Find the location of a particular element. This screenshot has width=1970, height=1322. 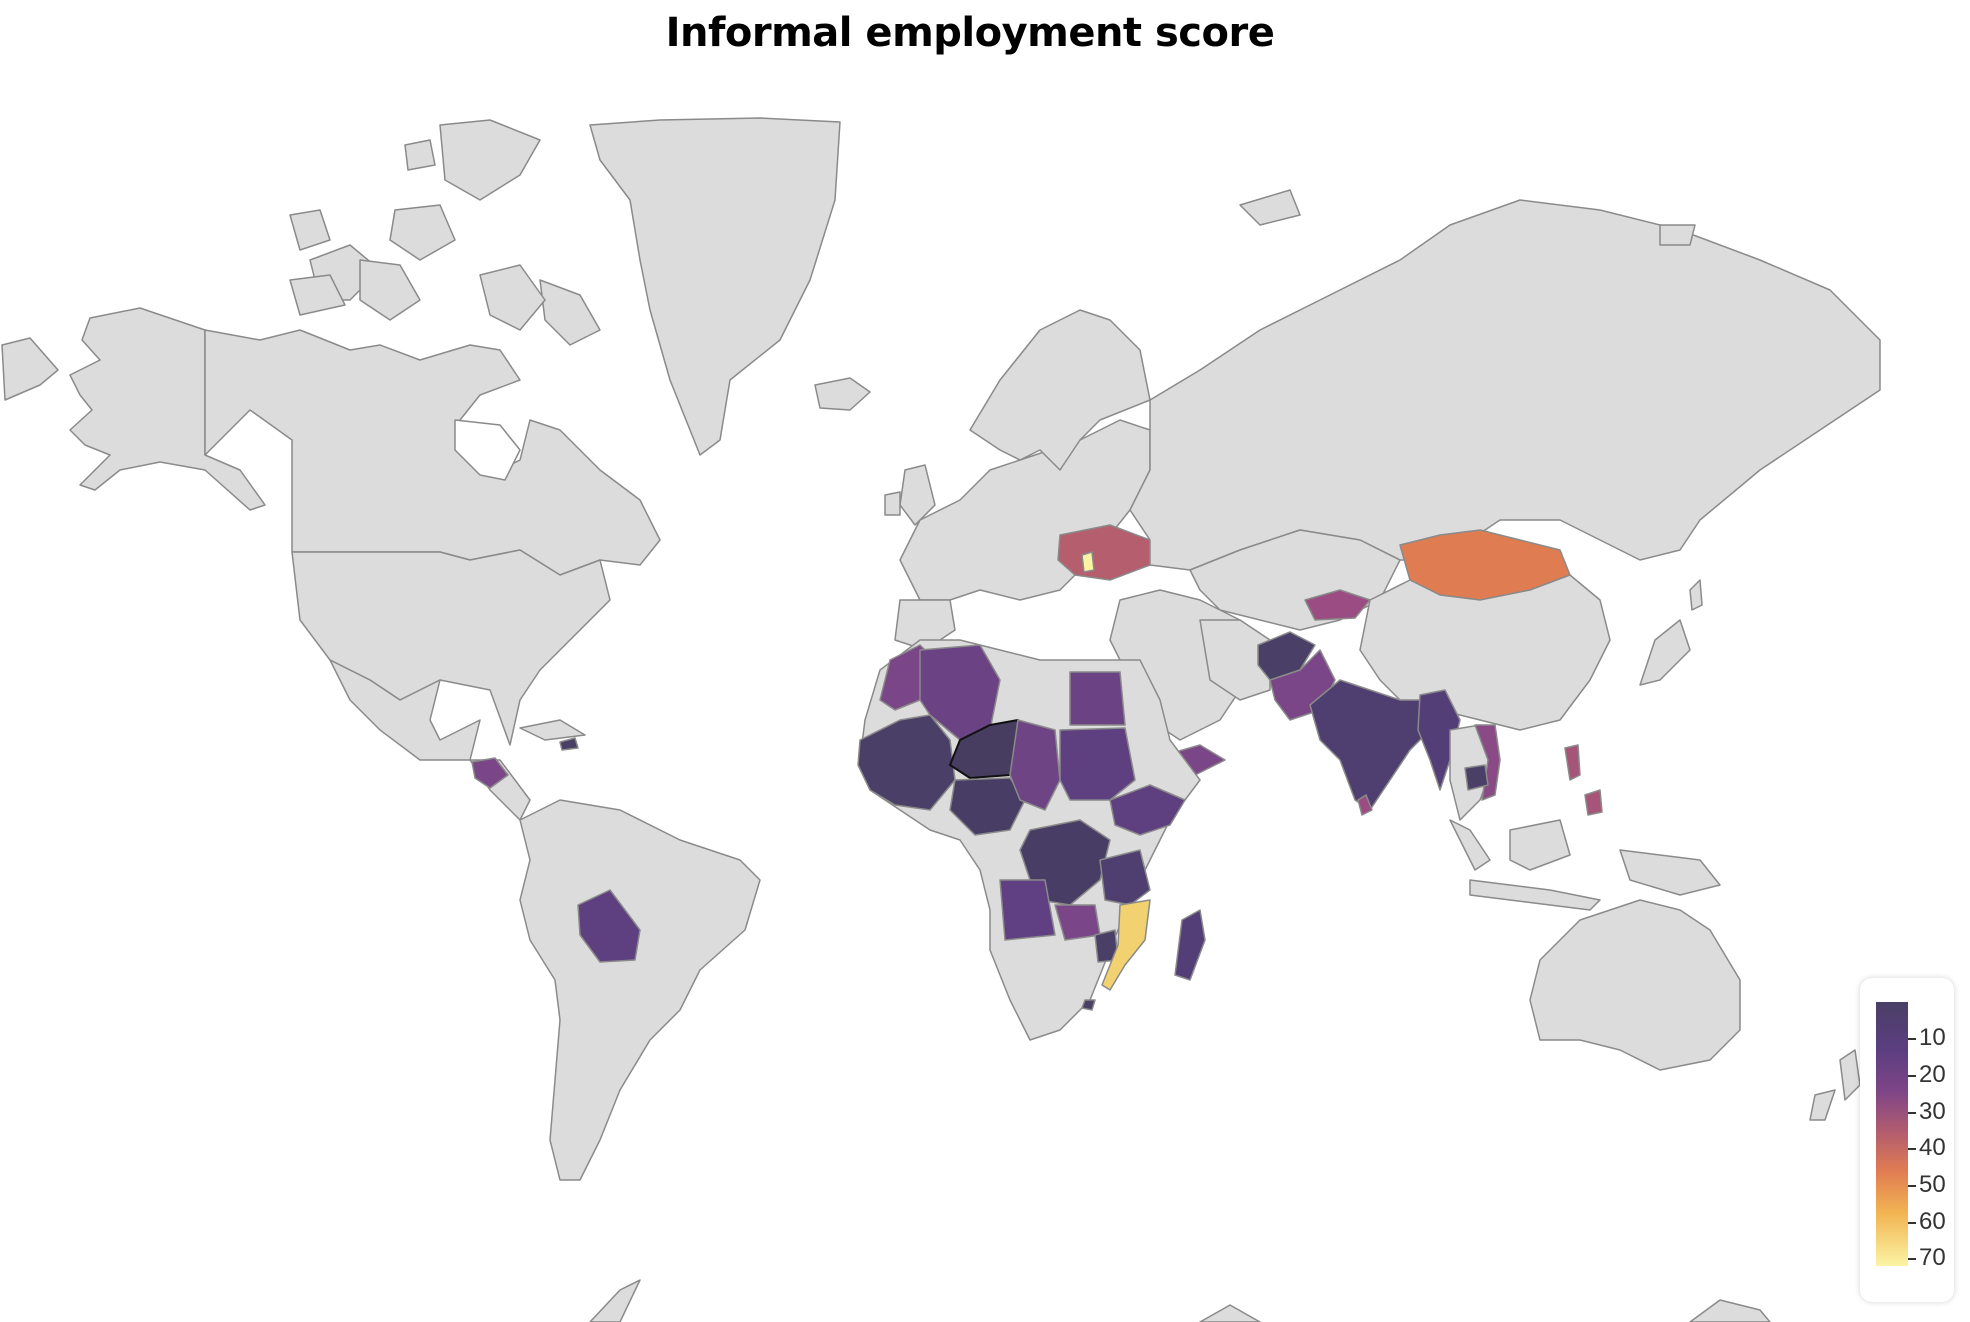

land-greenland is located at coordinates (715, 286).